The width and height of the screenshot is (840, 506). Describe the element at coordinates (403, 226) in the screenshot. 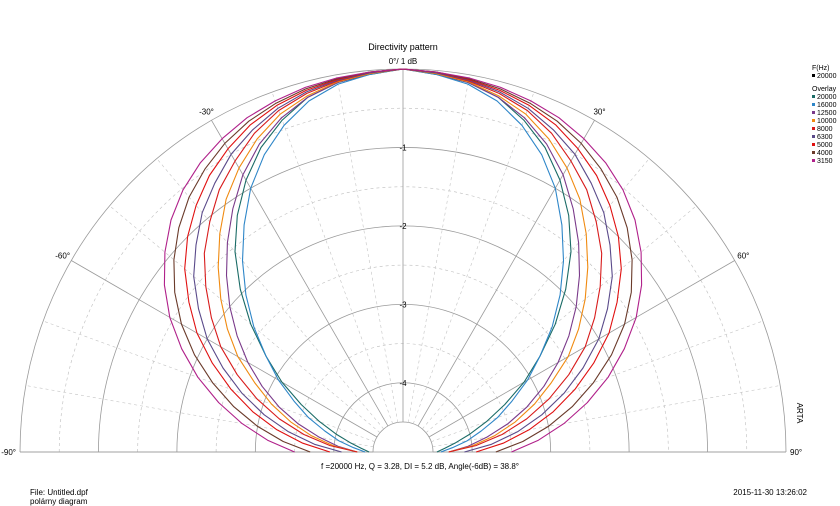

I see `radial-tick-label: -2` at that location.